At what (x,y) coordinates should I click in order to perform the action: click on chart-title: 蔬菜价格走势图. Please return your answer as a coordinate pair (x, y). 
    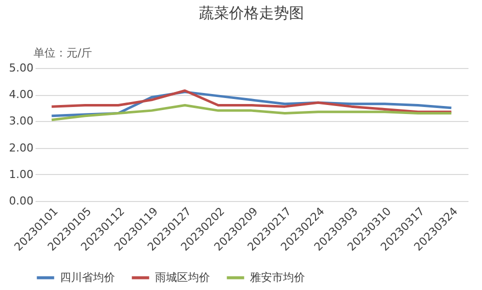
    Looking at the image, I should click on (251, 13).